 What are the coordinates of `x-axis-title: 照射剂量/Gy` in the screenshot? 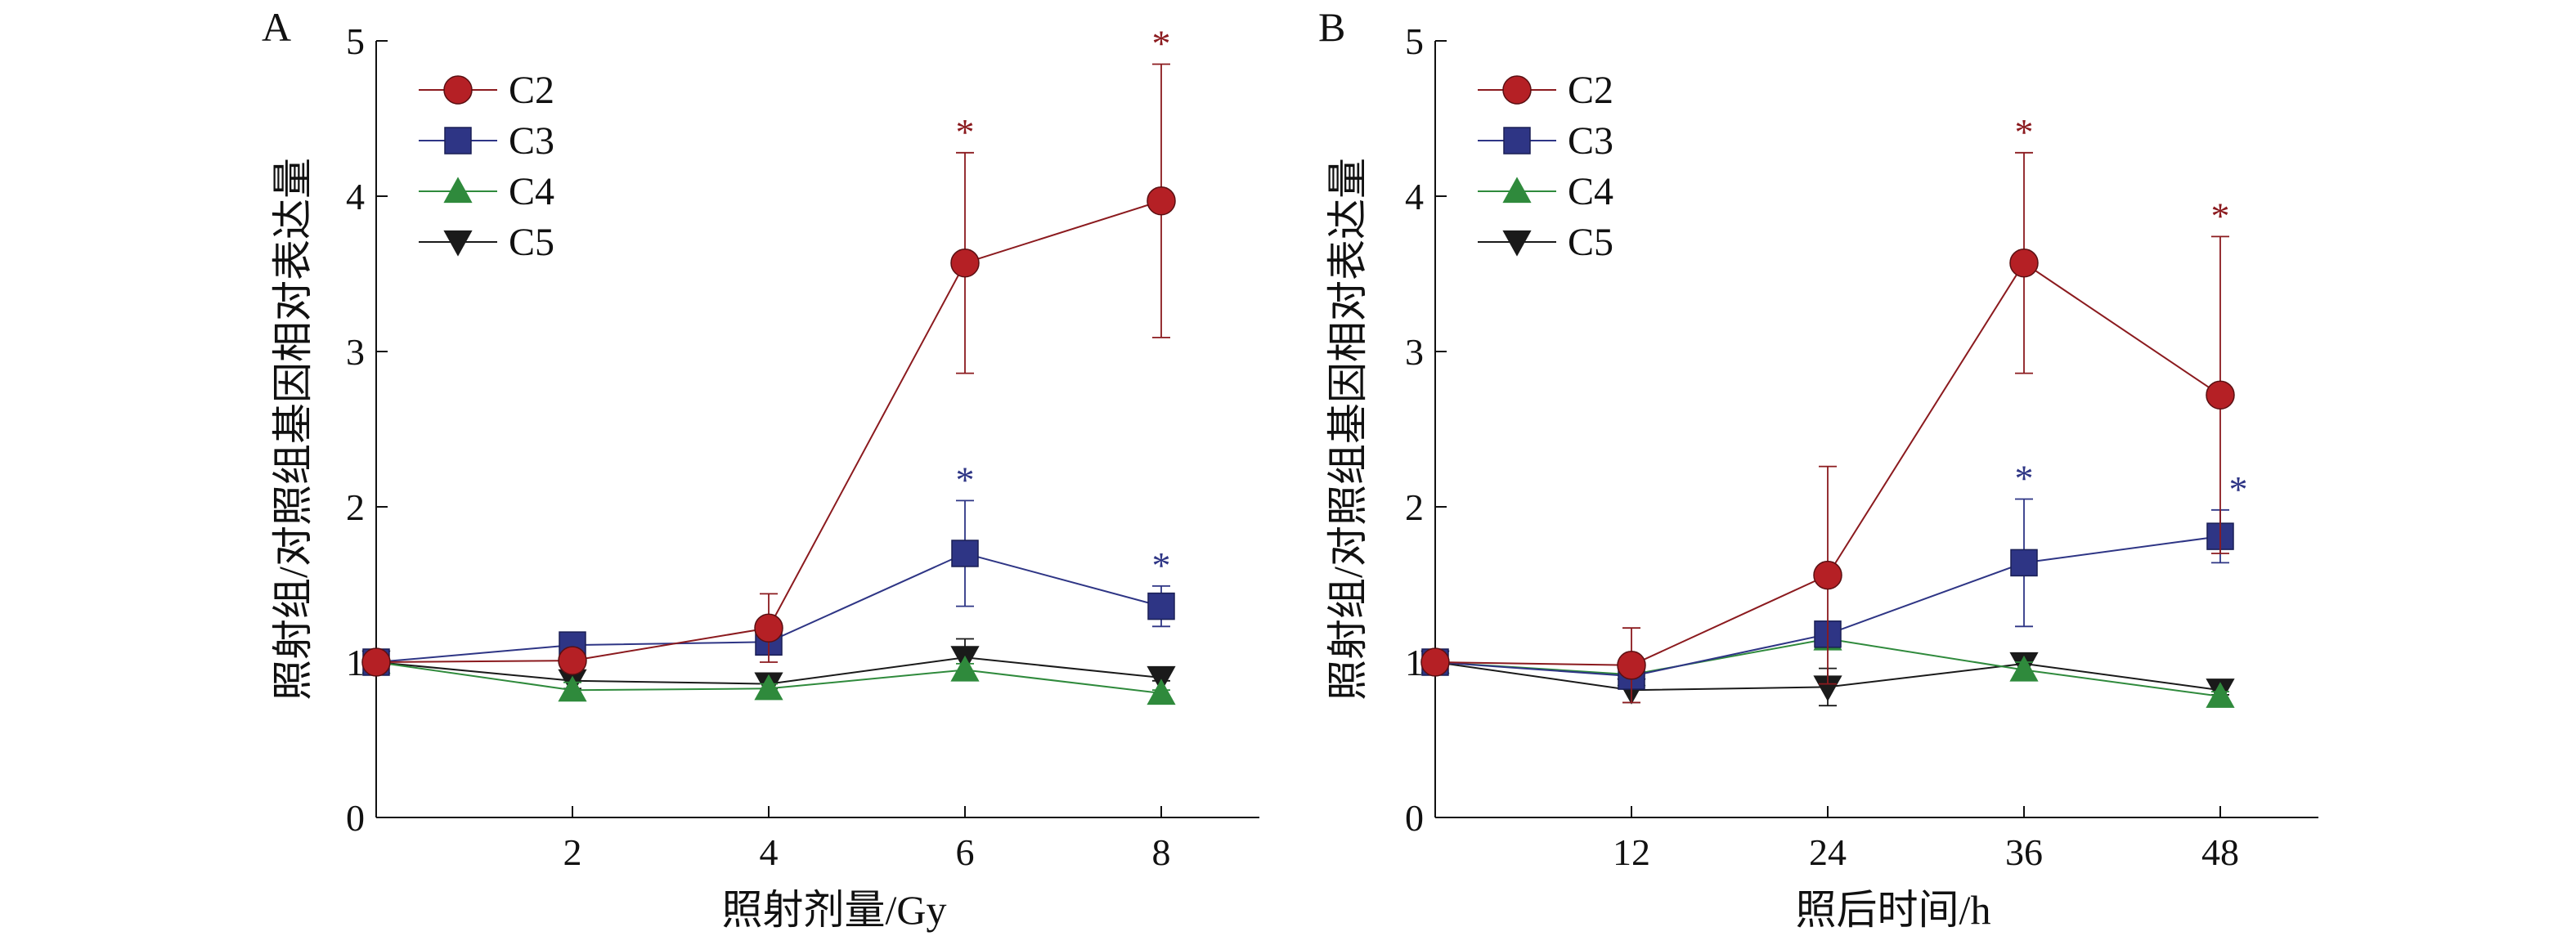 It's located at (834, 910).